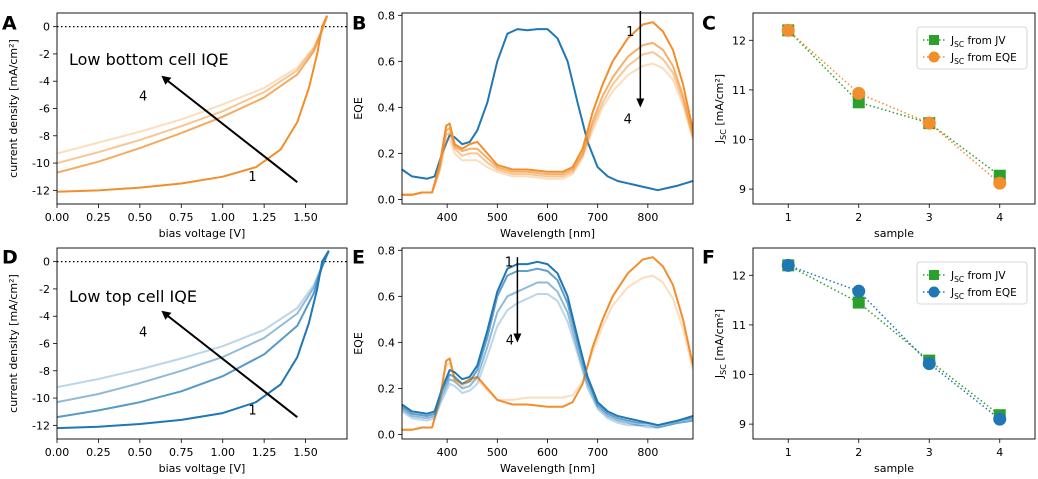  What do you see at coordinates (41, 425) in the screenshot?
I see `y-tick-label: -12` at bounding box center [41, 425].